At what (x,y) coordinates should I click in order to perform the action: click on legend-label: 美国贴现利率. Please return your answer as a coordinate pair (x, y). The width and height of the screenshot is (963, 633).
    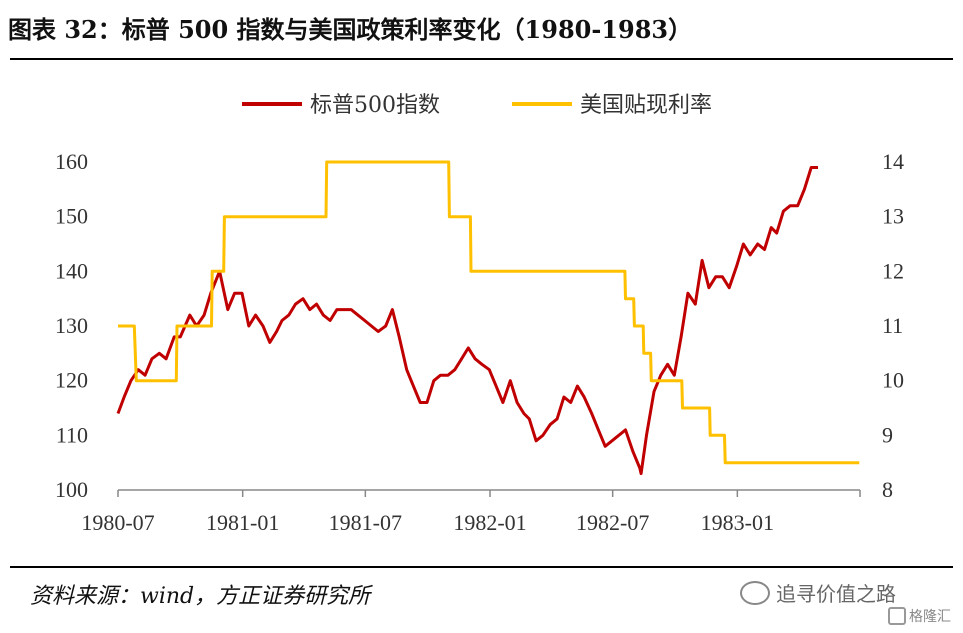
    Looking at the image, I should click on (646, 105).